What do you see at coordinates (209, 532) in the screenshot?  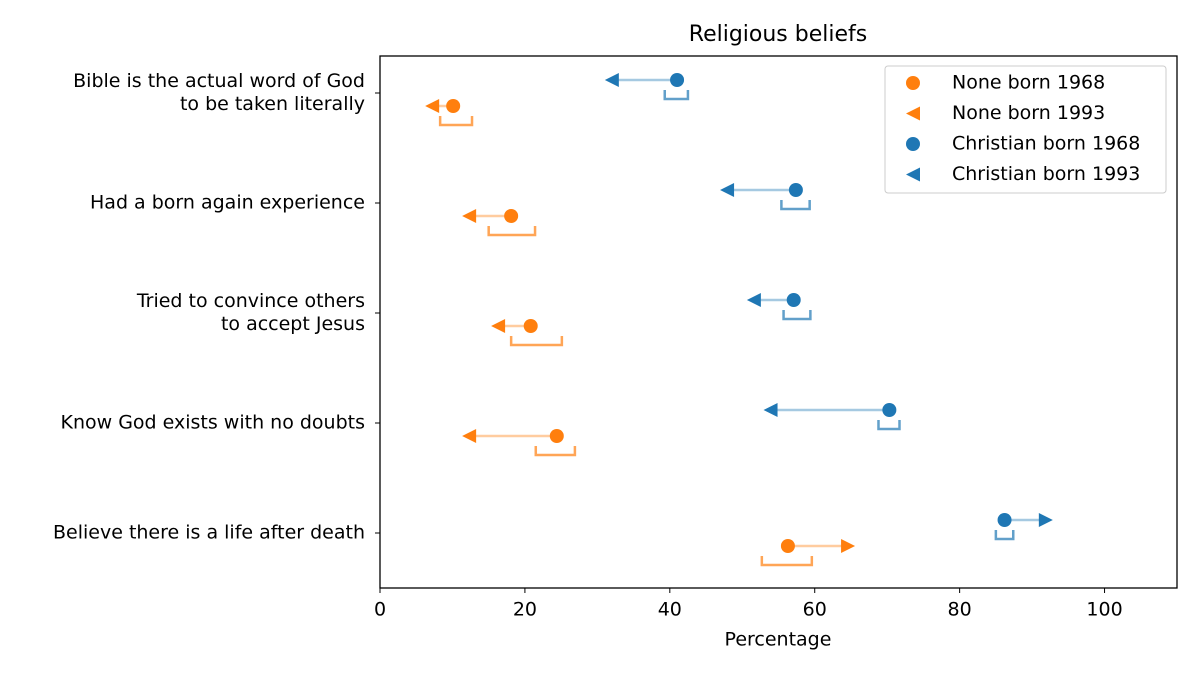 I see `y-tick-label: Believe there is a life after death` at bounding box center [209, 532].